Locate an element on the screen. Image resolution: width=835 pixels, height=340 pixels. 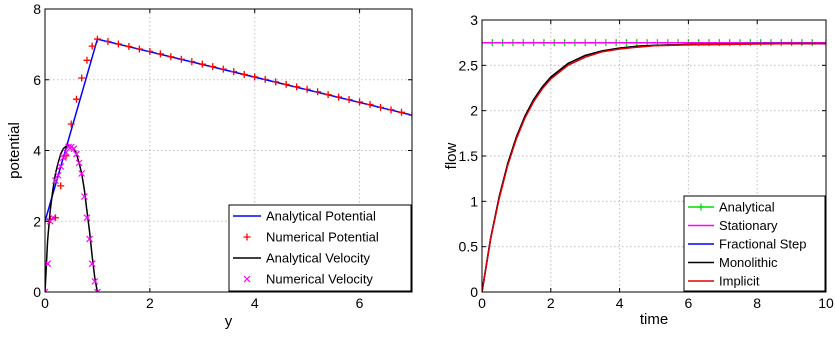
y-tick-label: 8 is located at coordinates (37, 9).